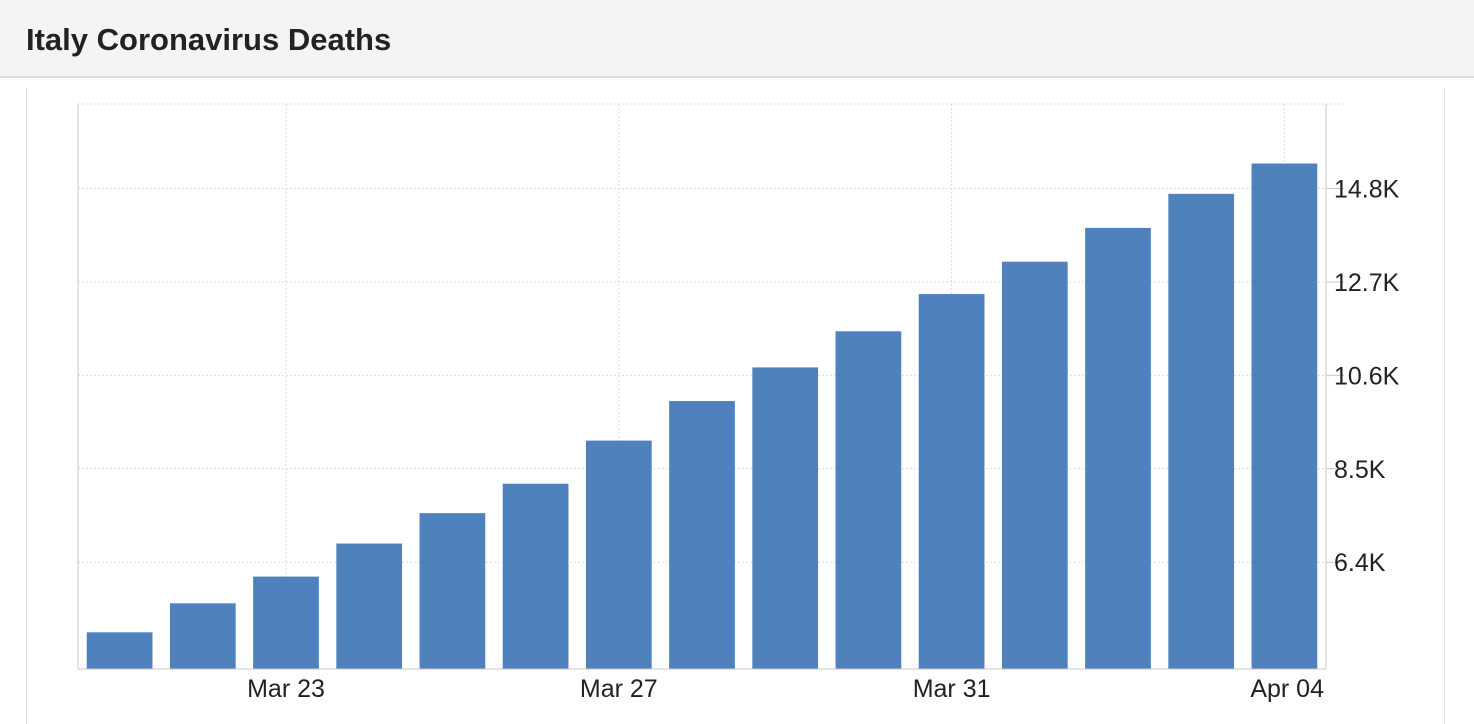 Image resolution: width=1474 pixels, height=724 pixels. I want to click on panel-left-border, so click(26, 406).